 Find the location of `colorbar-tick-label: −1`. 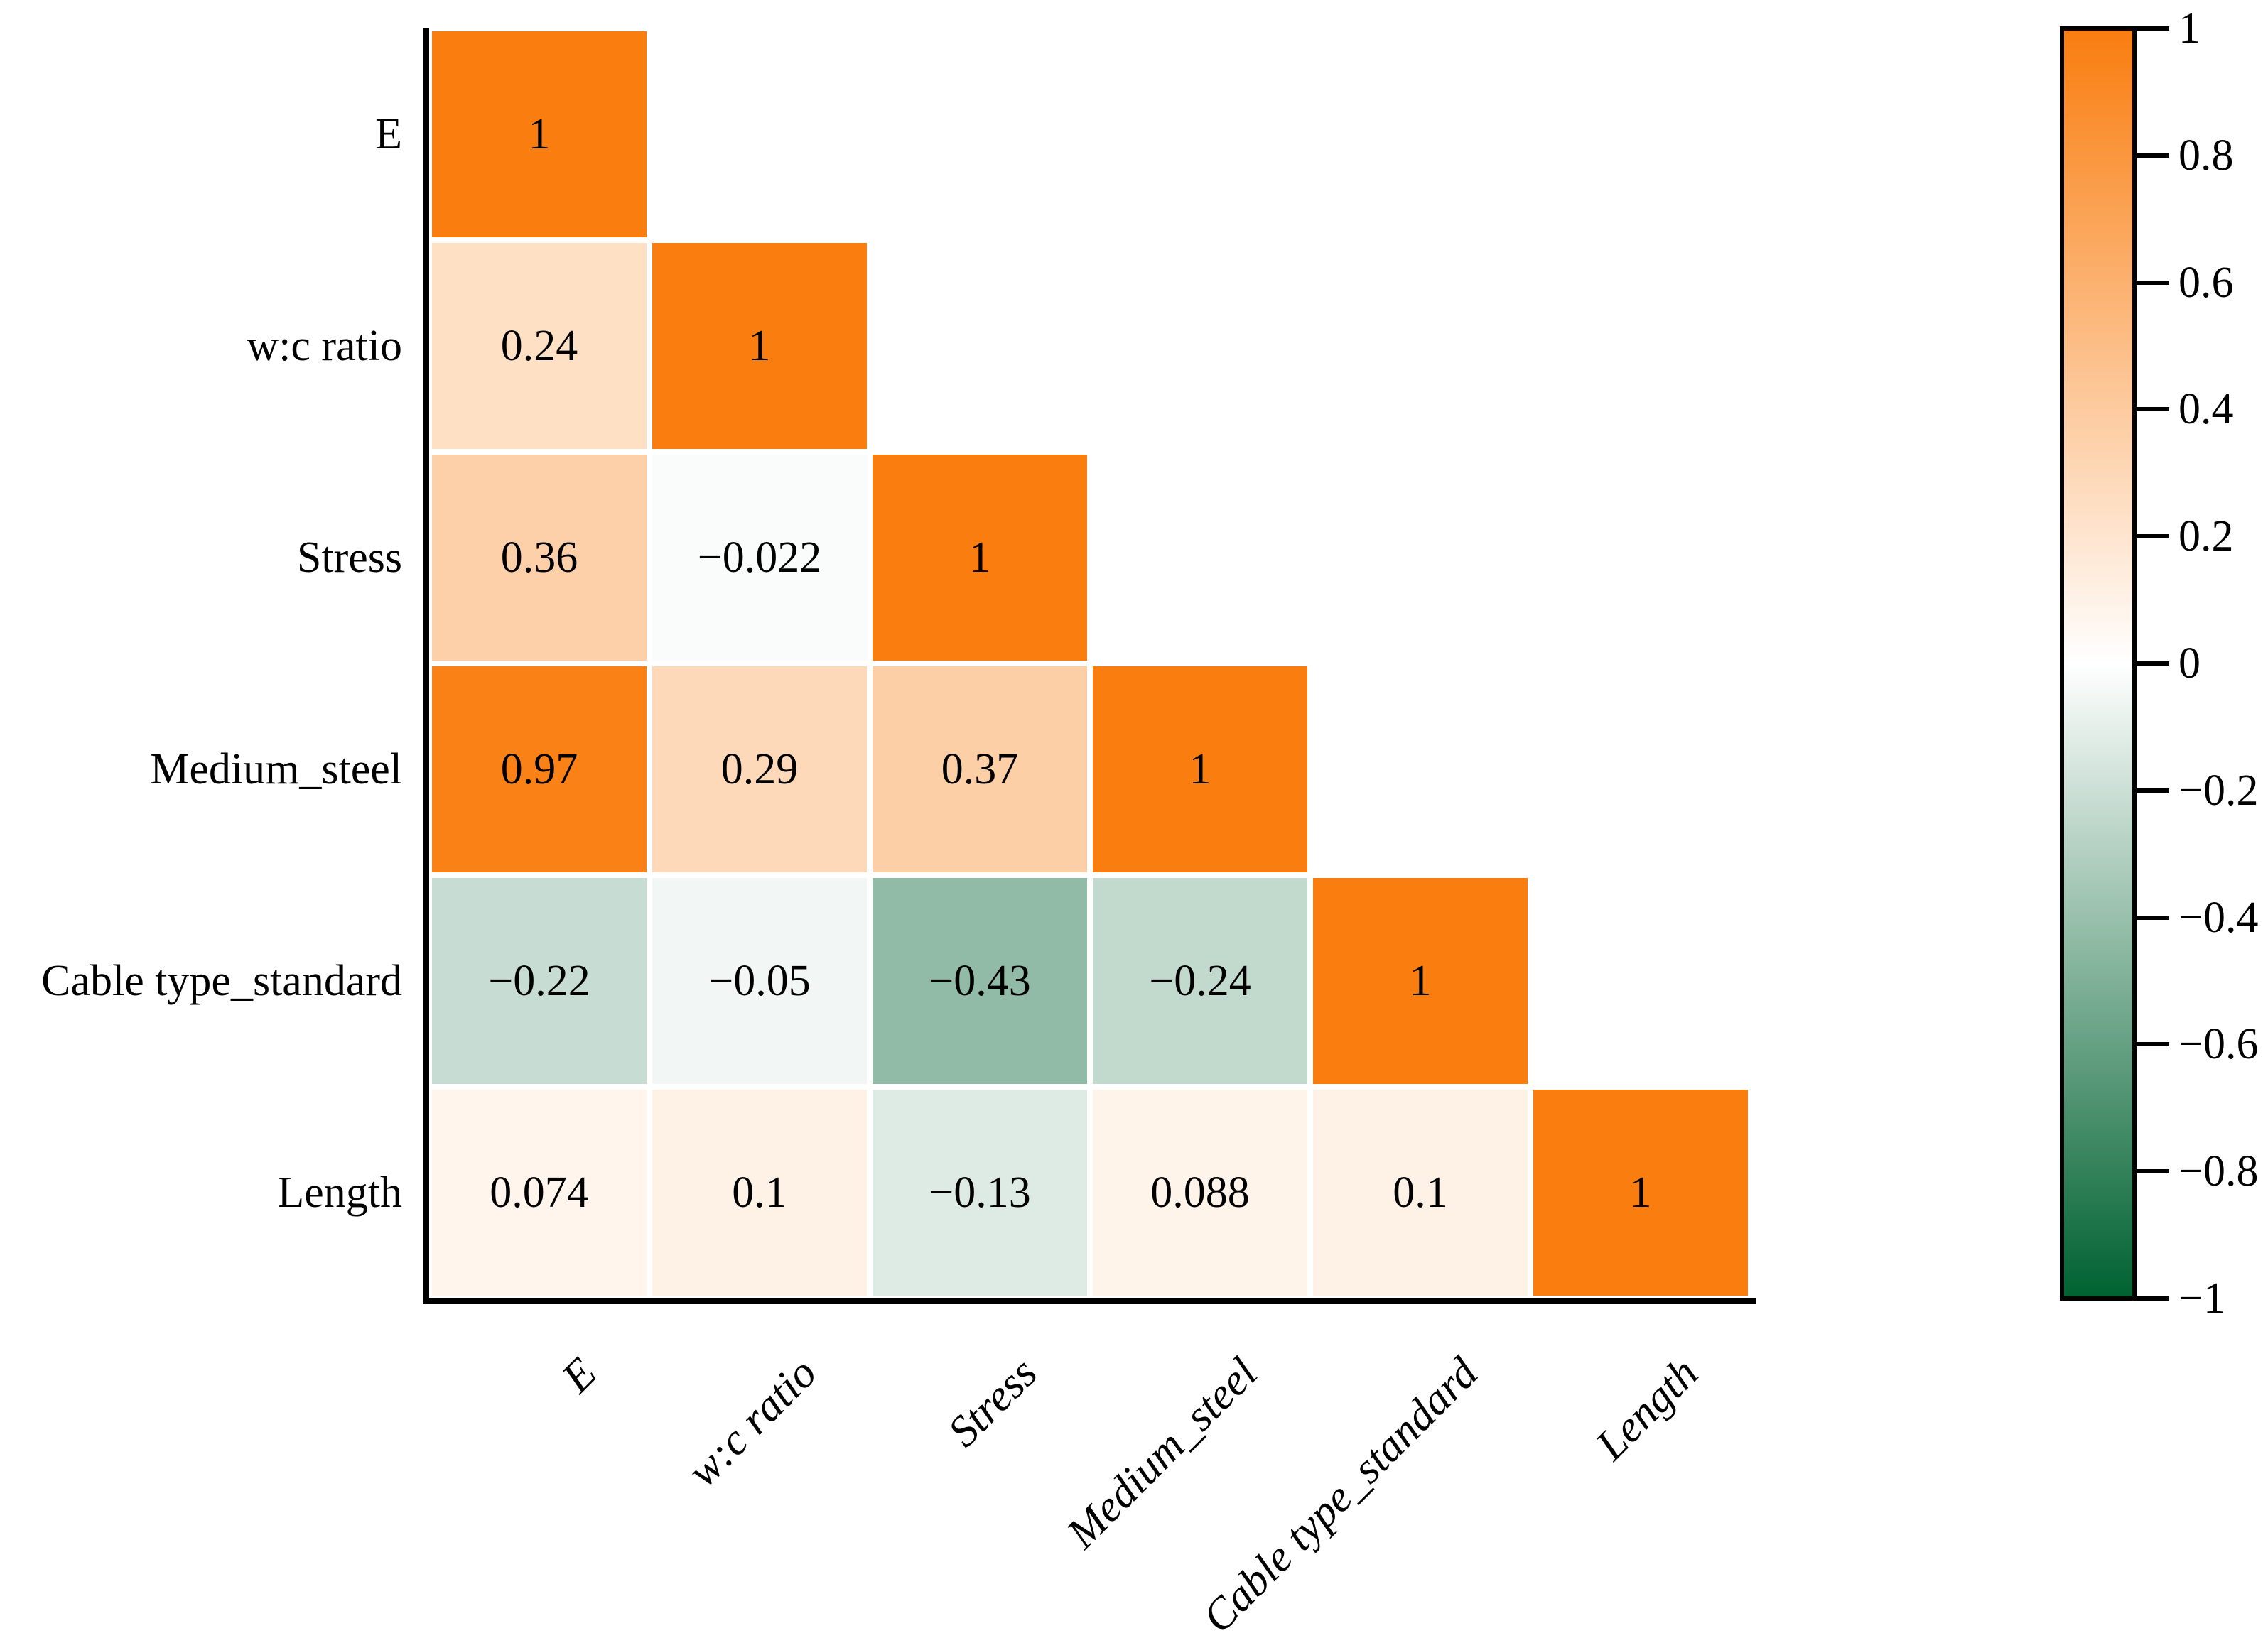

colorbar-tick-label: −1 is located at coordinates (2201, 1299).